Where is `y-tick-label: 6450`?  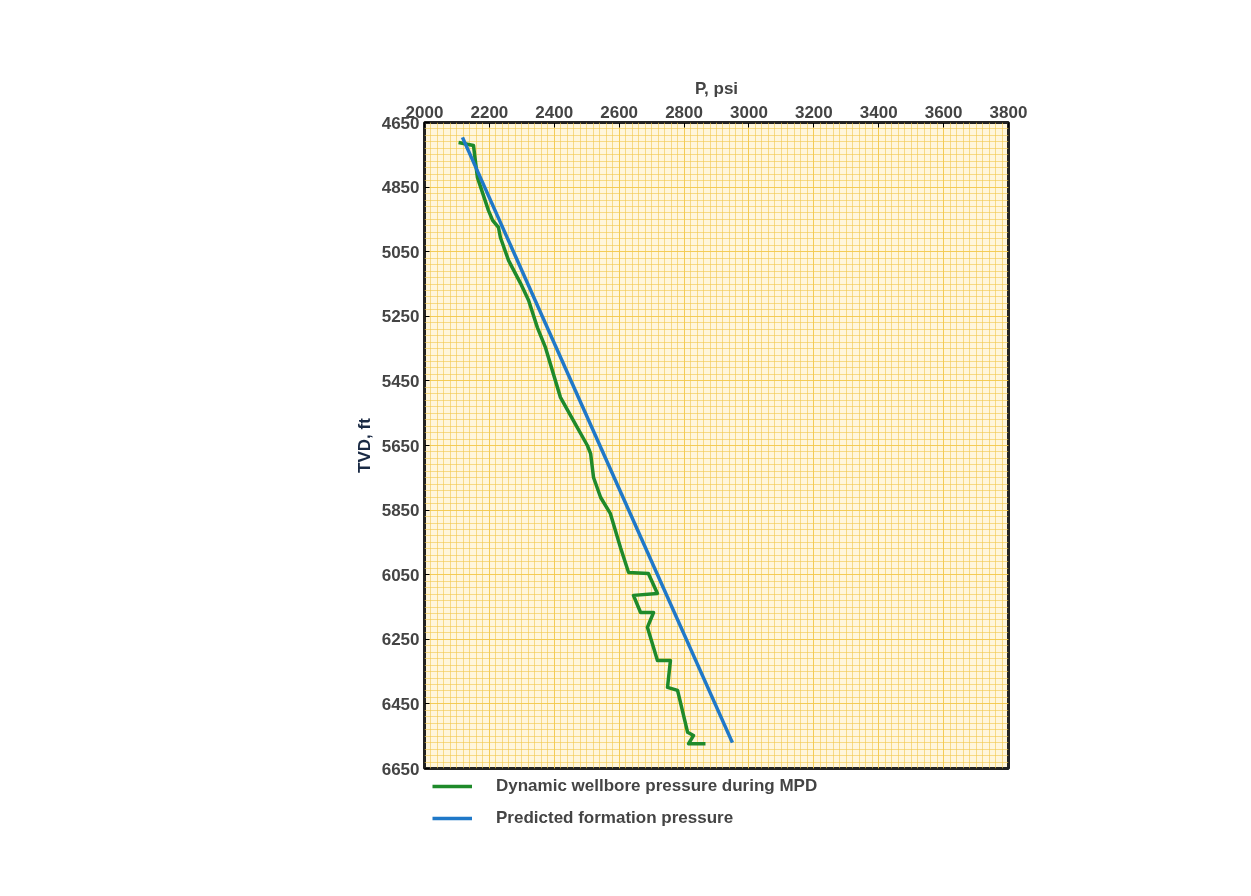
y-tick-label: 6450 is located at coordinates (400, 704).